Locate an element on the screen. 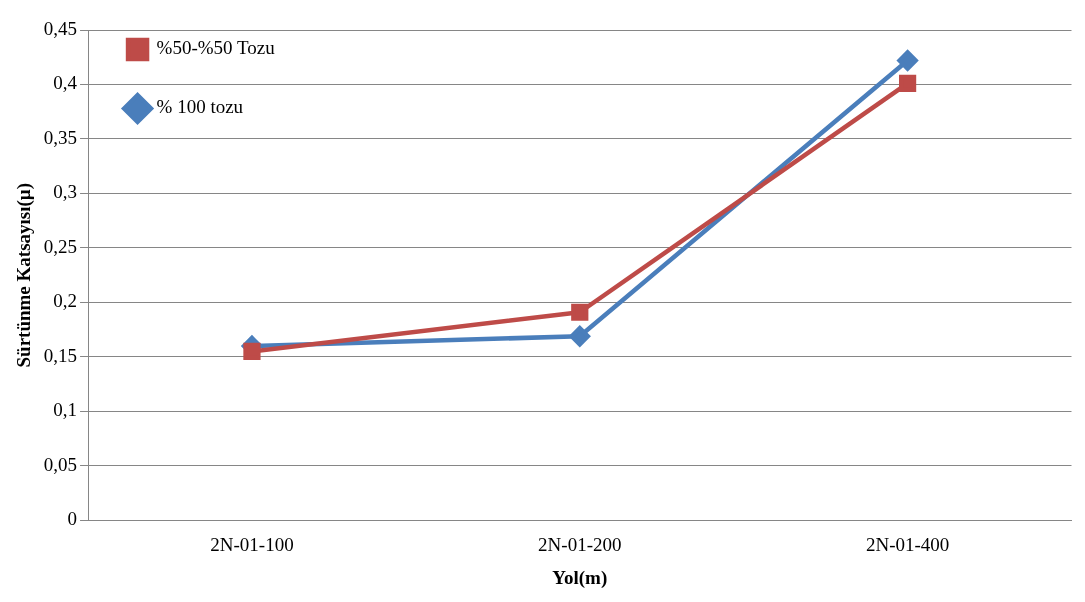 The image size is (1085, 602). y-tick-label: 0,1 is located at coordinates (65, 410).